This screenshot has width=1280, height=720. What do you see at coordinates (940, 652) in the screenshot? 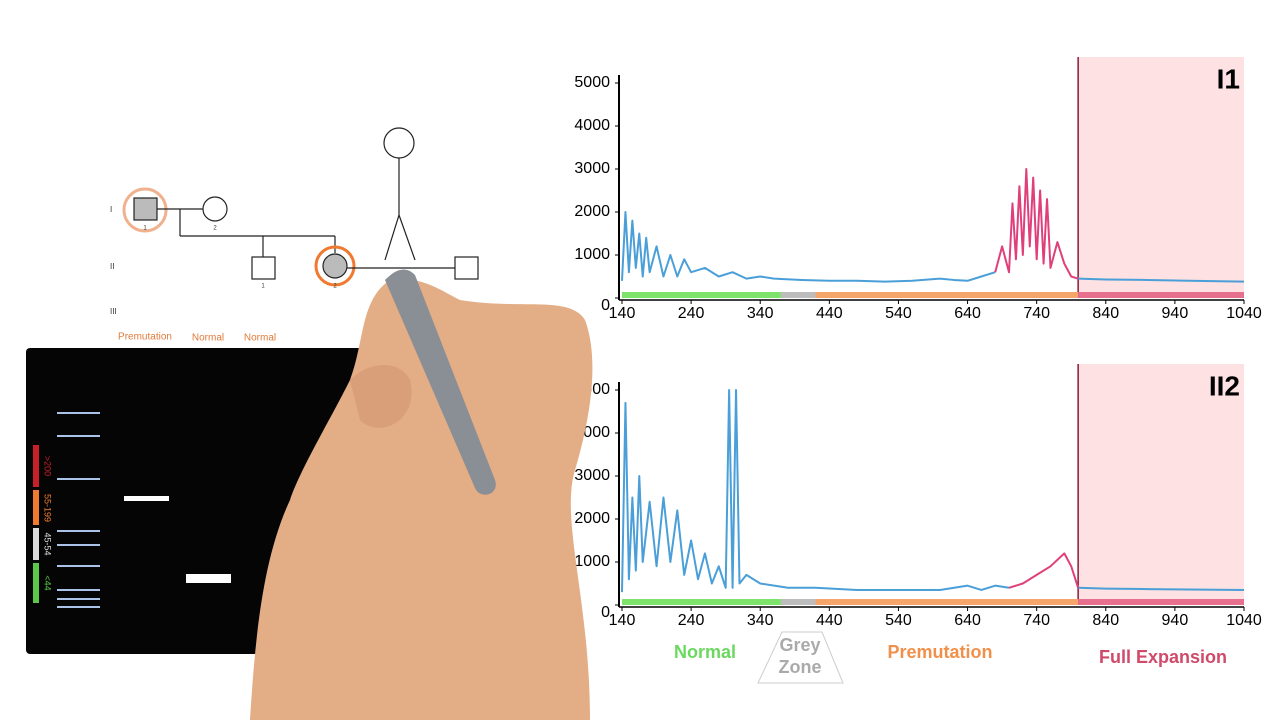
I see `zone-label: Premutation` at bounding box center [940, 652].